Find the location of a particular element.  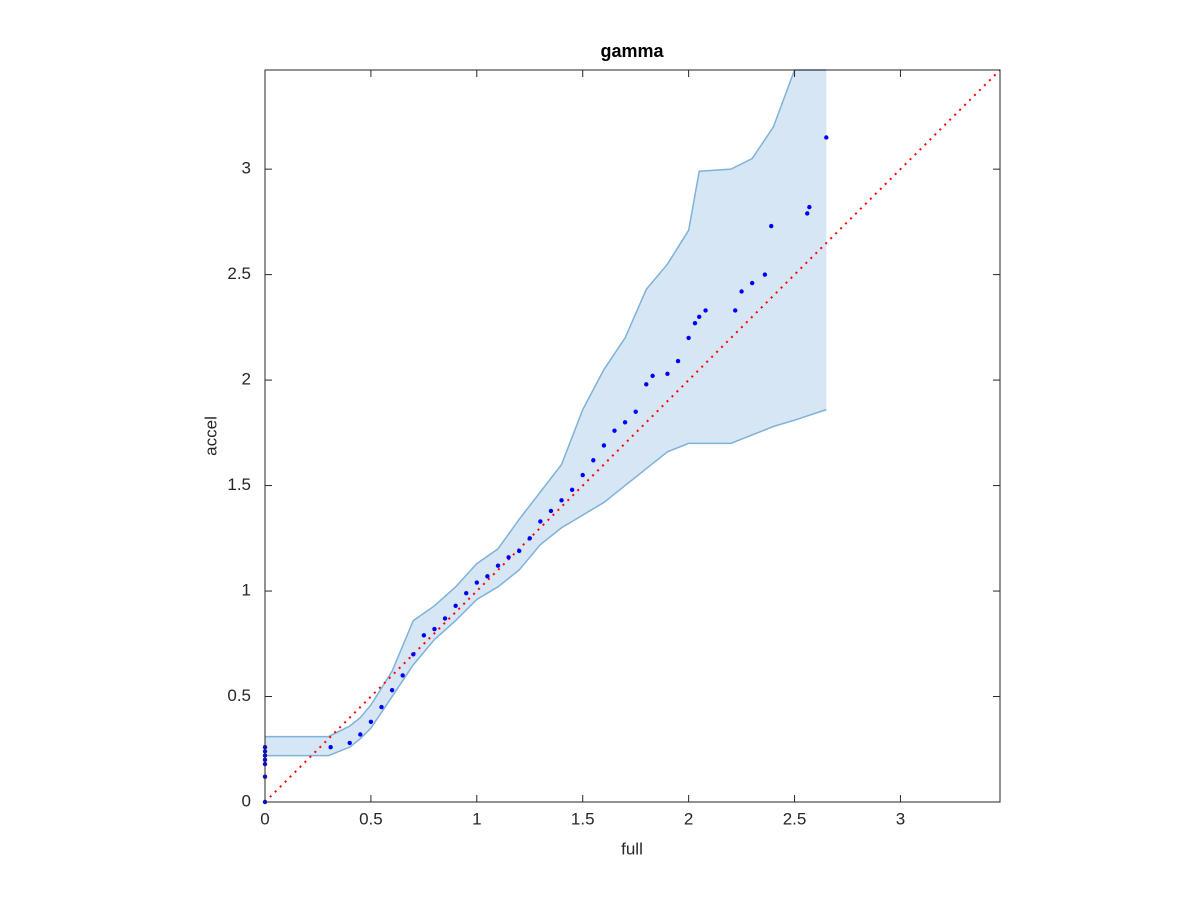

y-axis-label: accel is located at coordinates (210, 436).